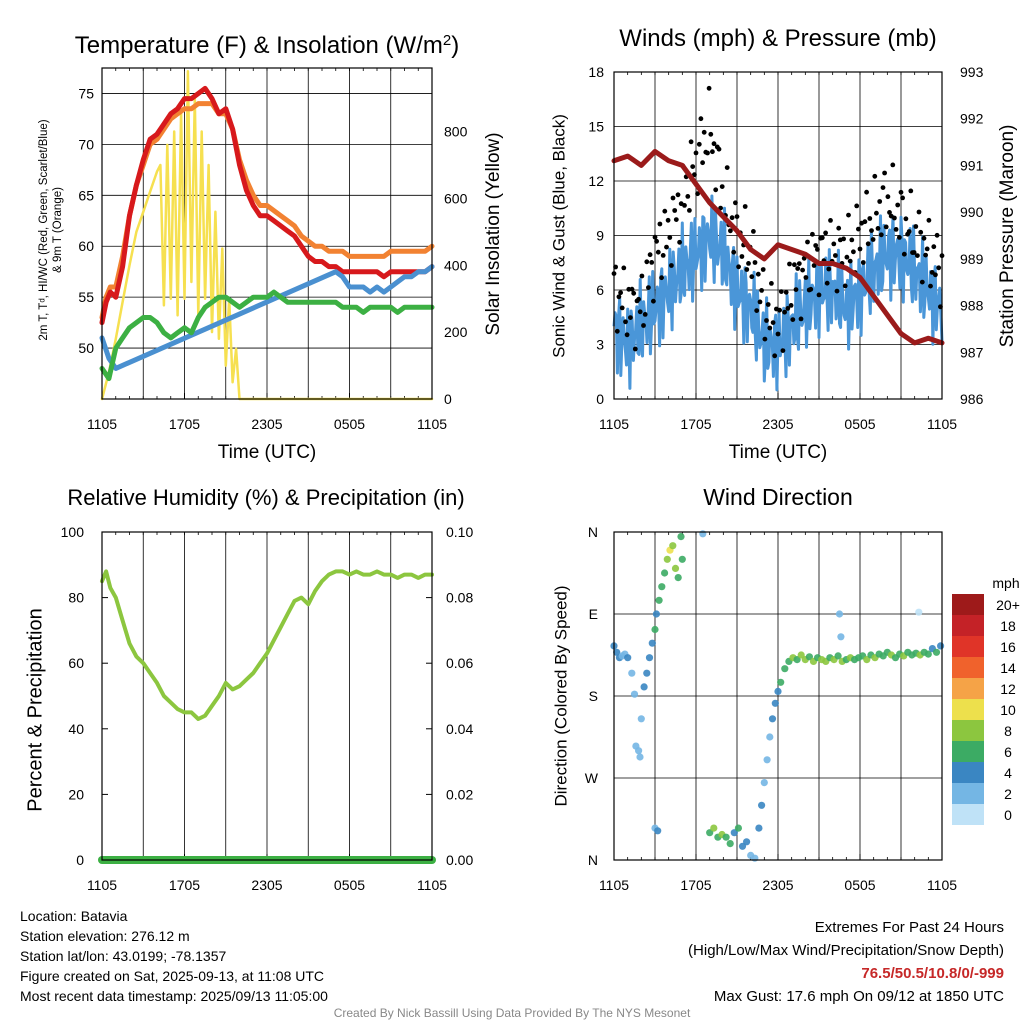  What do you see at coordinates (1008, 794) in the screenshot?
I see `wdir-legend-label: 2` at bounding box center [1008, 794].